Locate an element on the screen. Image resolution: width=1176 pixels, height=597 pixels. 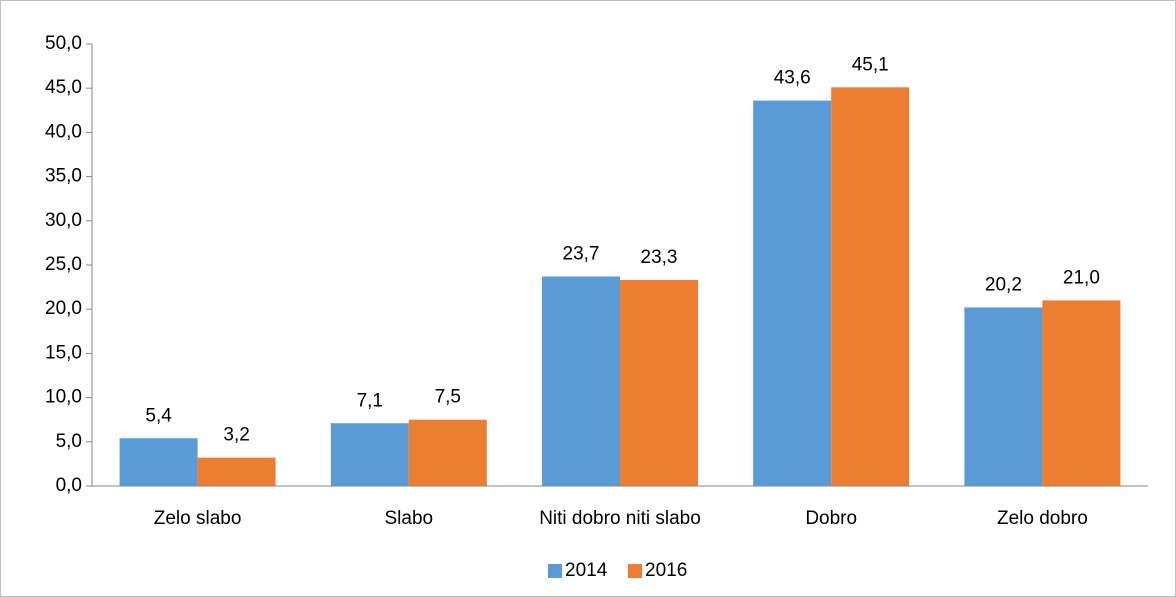
data-label: 23,7 is located at coordinates (581, 254).